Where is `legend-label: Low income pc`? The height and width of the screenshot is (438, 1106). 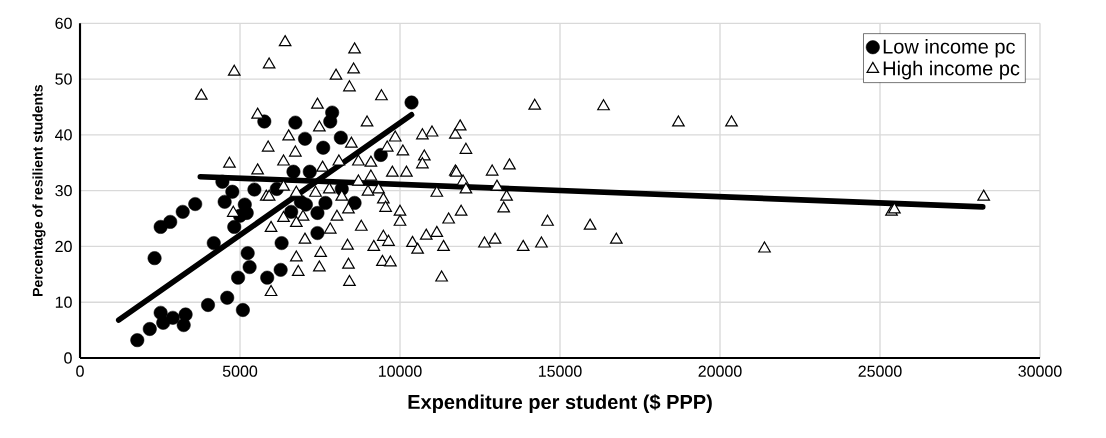 legend-label: Low income pc is located at coordinates (949, 48).